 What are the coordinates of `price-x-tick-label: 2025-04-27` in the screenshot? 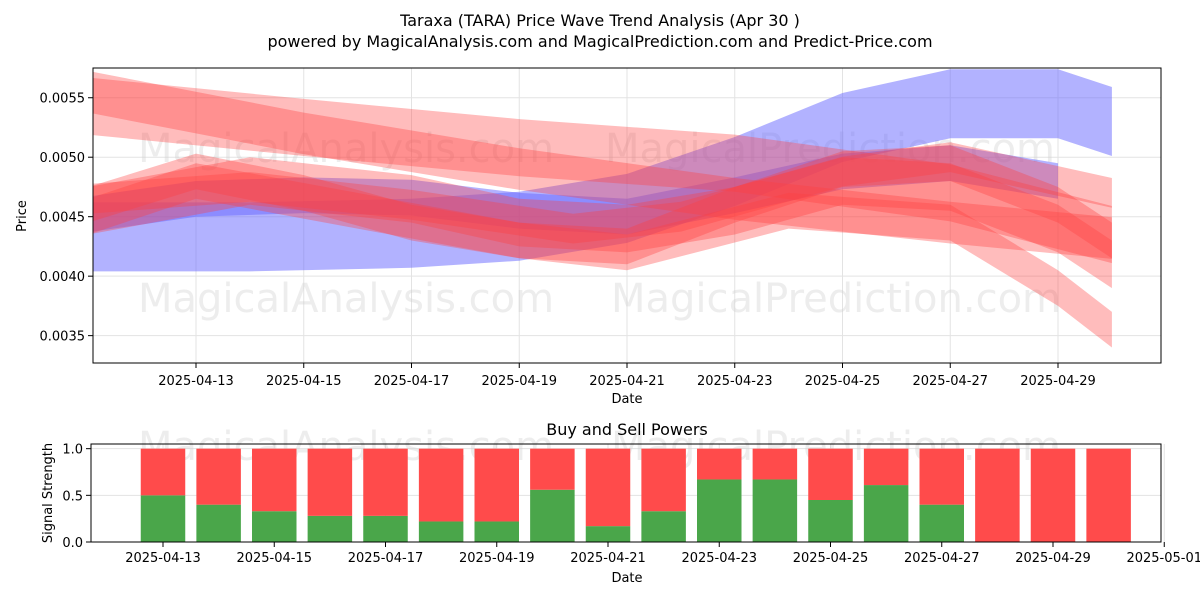 It's located at (950, 381).